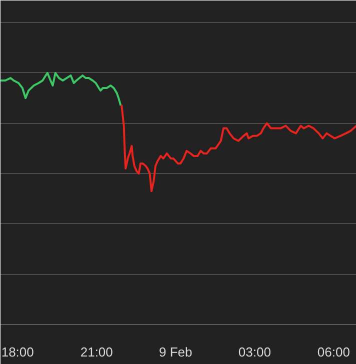 The image size is (356, 364). I want to click on x-tick-label: 18:00, so click(17, 352).